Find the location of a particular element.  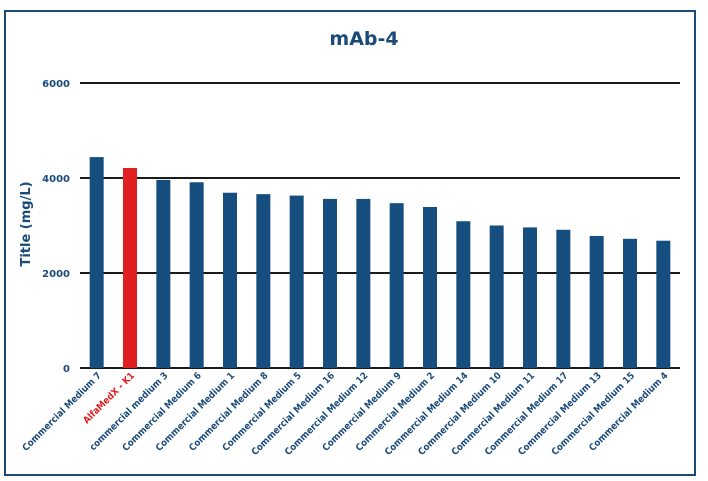

y-axis-label: Title (mg/L) is located at coordinates (26, 223).